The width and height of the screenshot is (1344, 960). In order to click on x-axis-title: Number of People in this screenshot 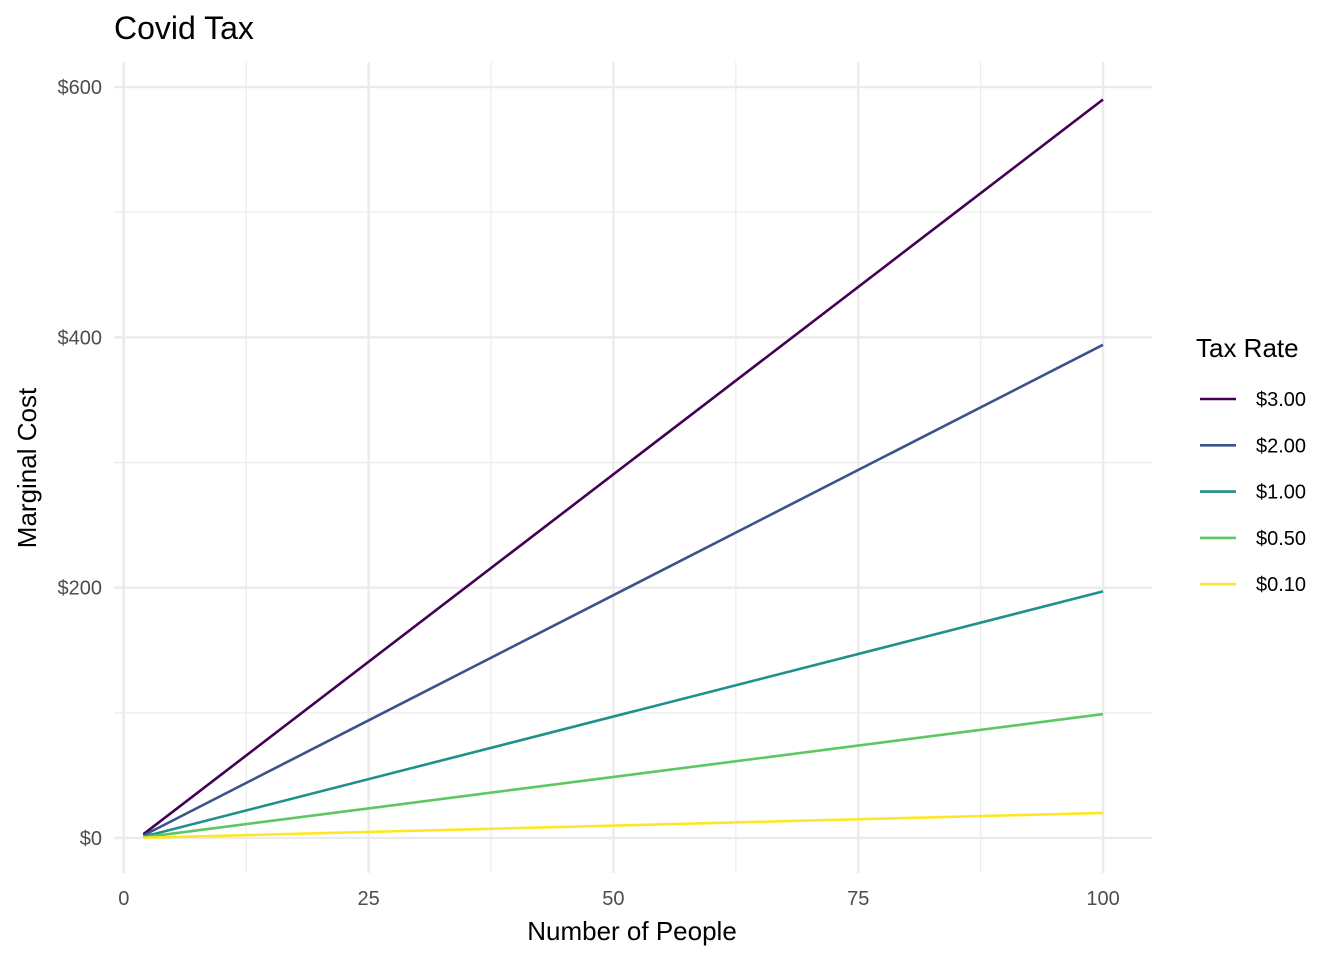, I will do `click(632, 931)`.